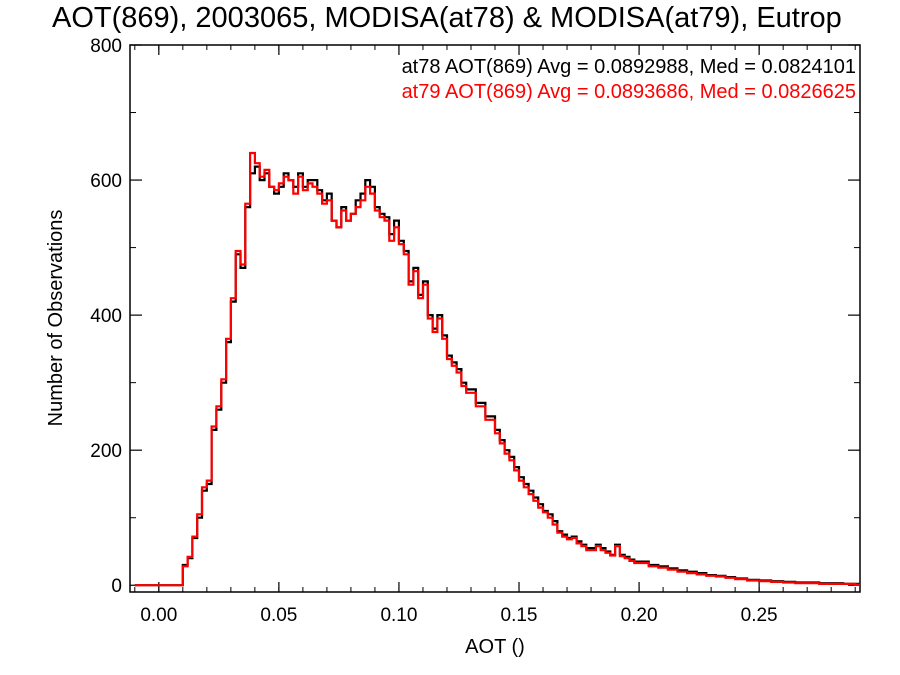 Image resolution: width=900 pixels, height=675 pixels. Describe the element at coordinates (106, 181) in the screenshot. I see `y-tick-label: 600` at that location.